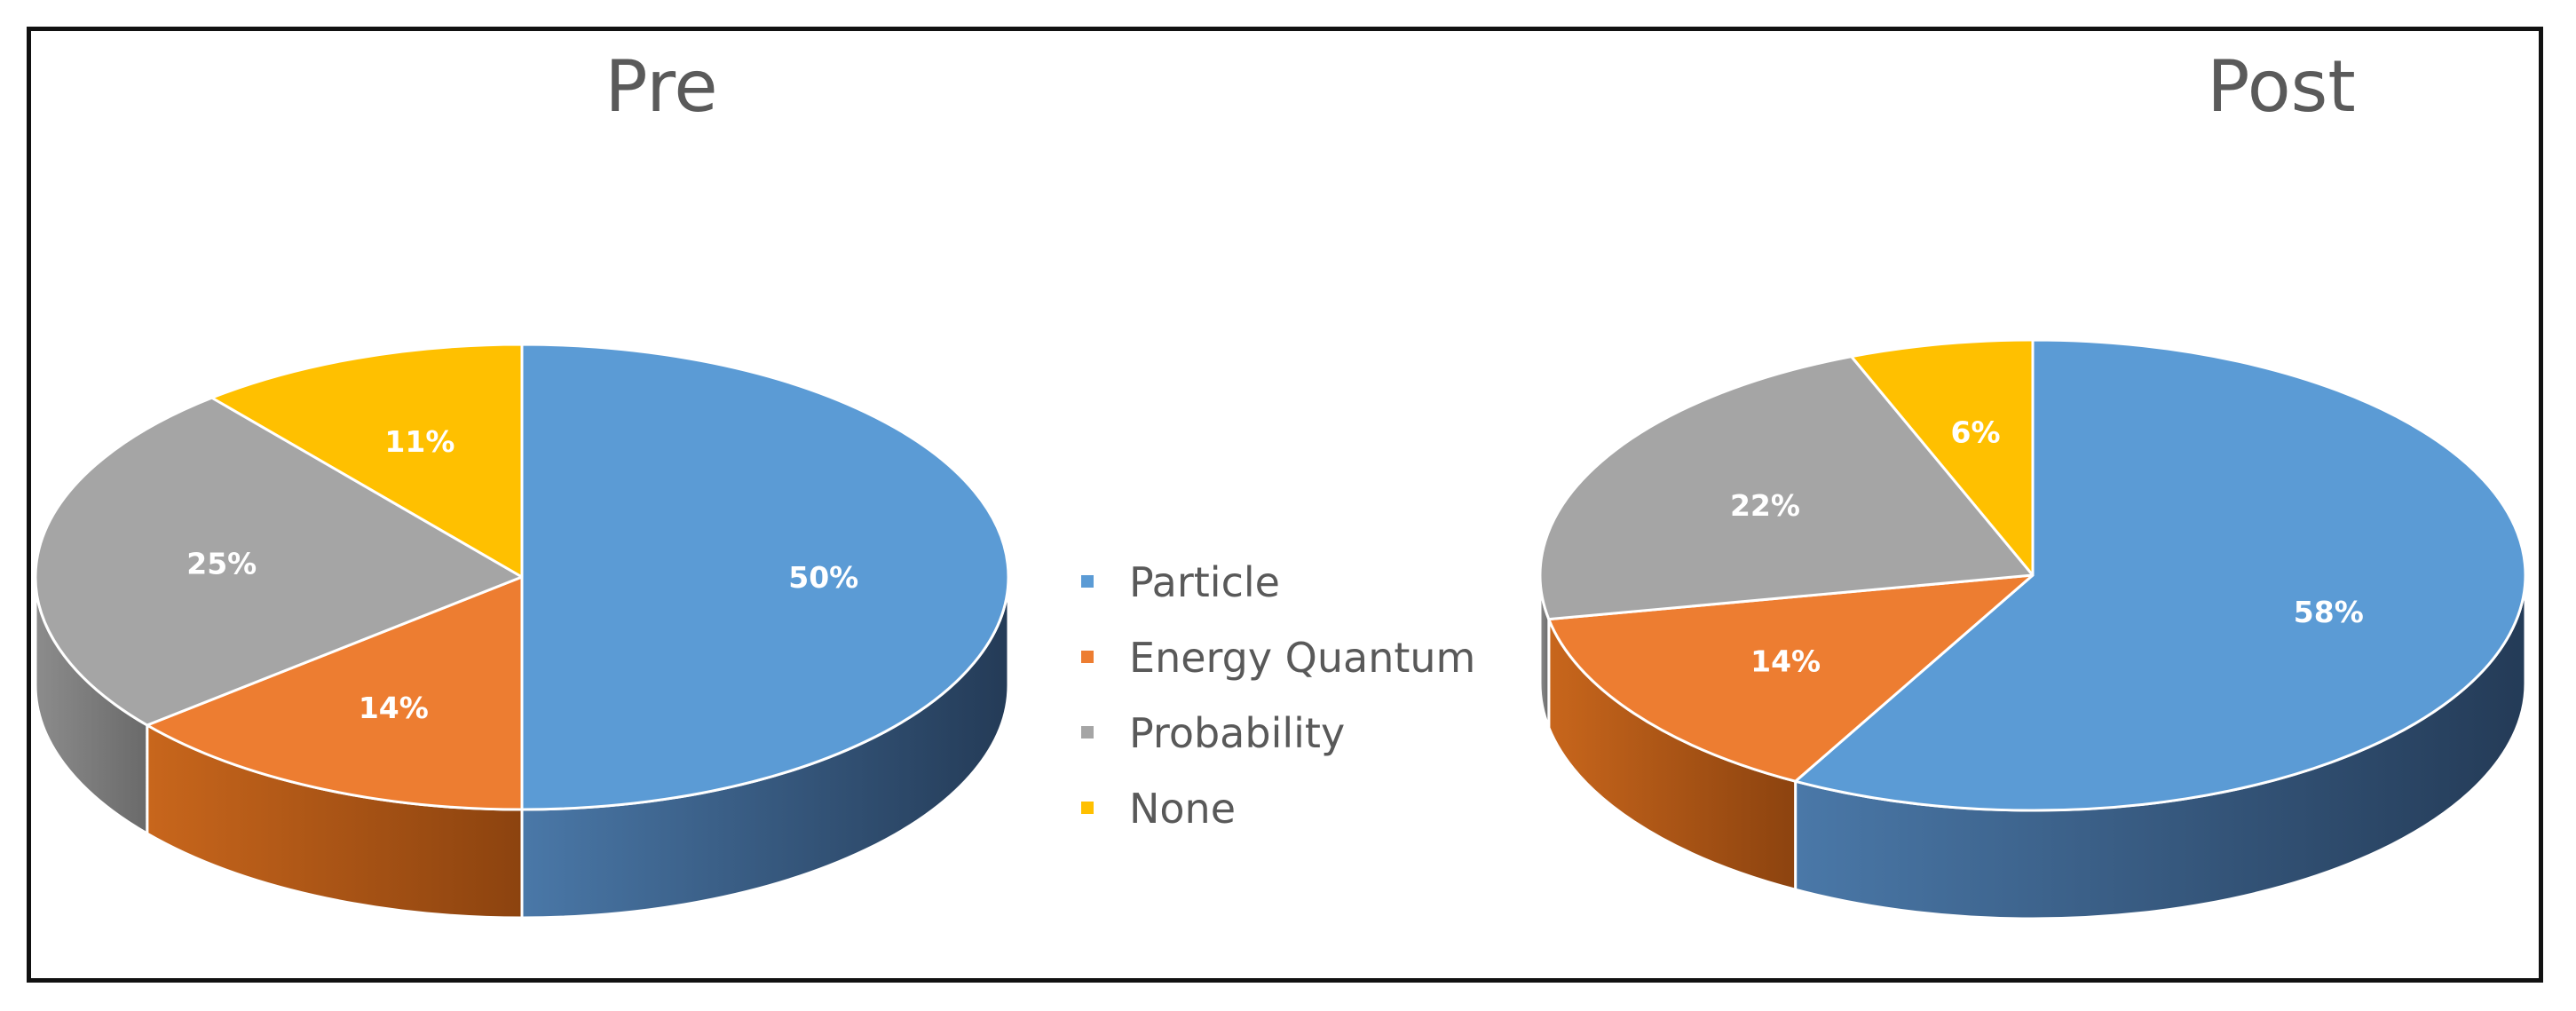 The width and height of the screenshot is (2576, 1011). I want to click on legend-item-probability: Probability, so click(1213, 733).